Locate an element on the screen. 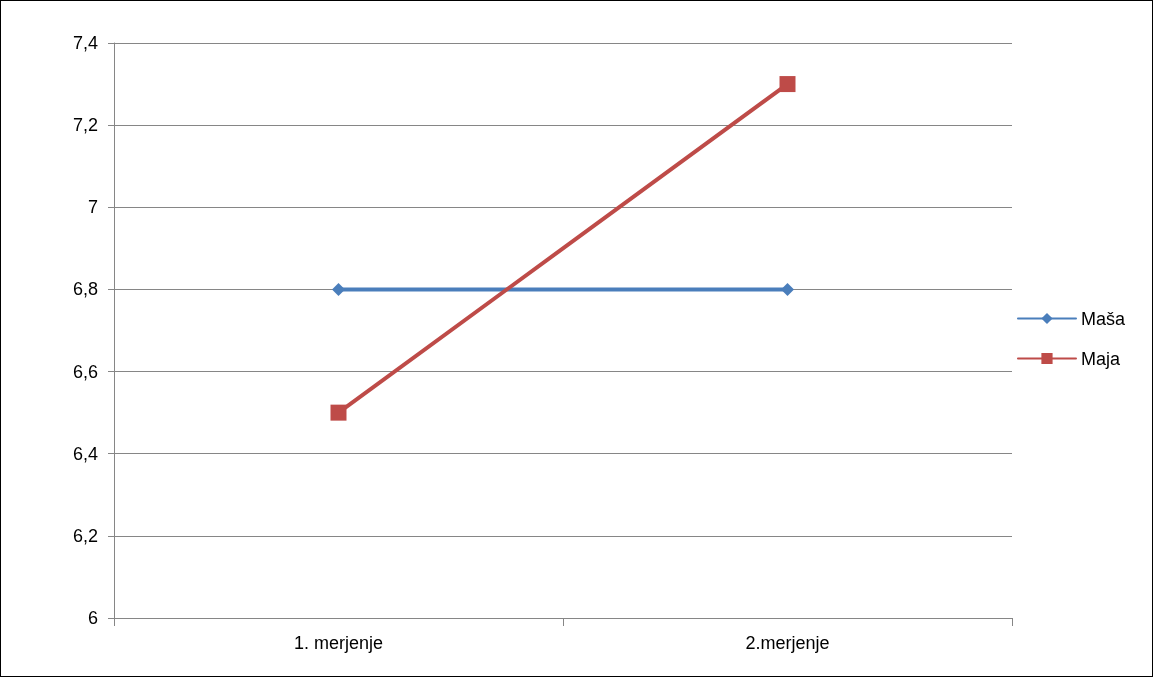 The height and width of the screenshot is (677, 1153). legend-label: Maša is located at coordinates (1103, 318).